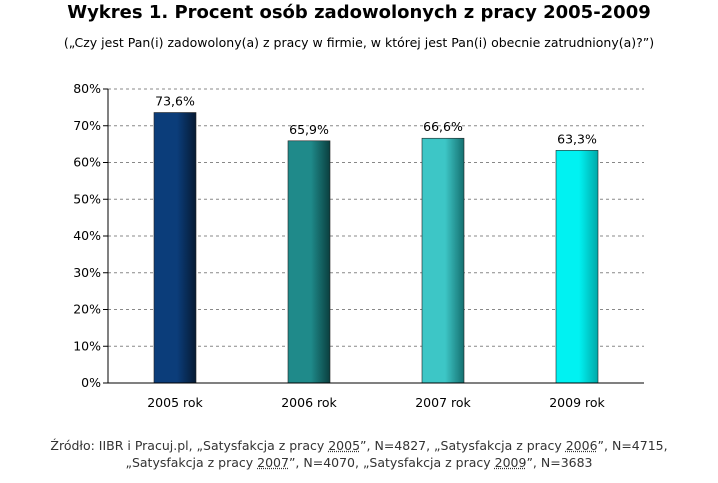 The image size is (718, 483). Describe the element at coordinates (175, 101) in the screenshot. I see `bar-value-label: 73,6%` at that location.